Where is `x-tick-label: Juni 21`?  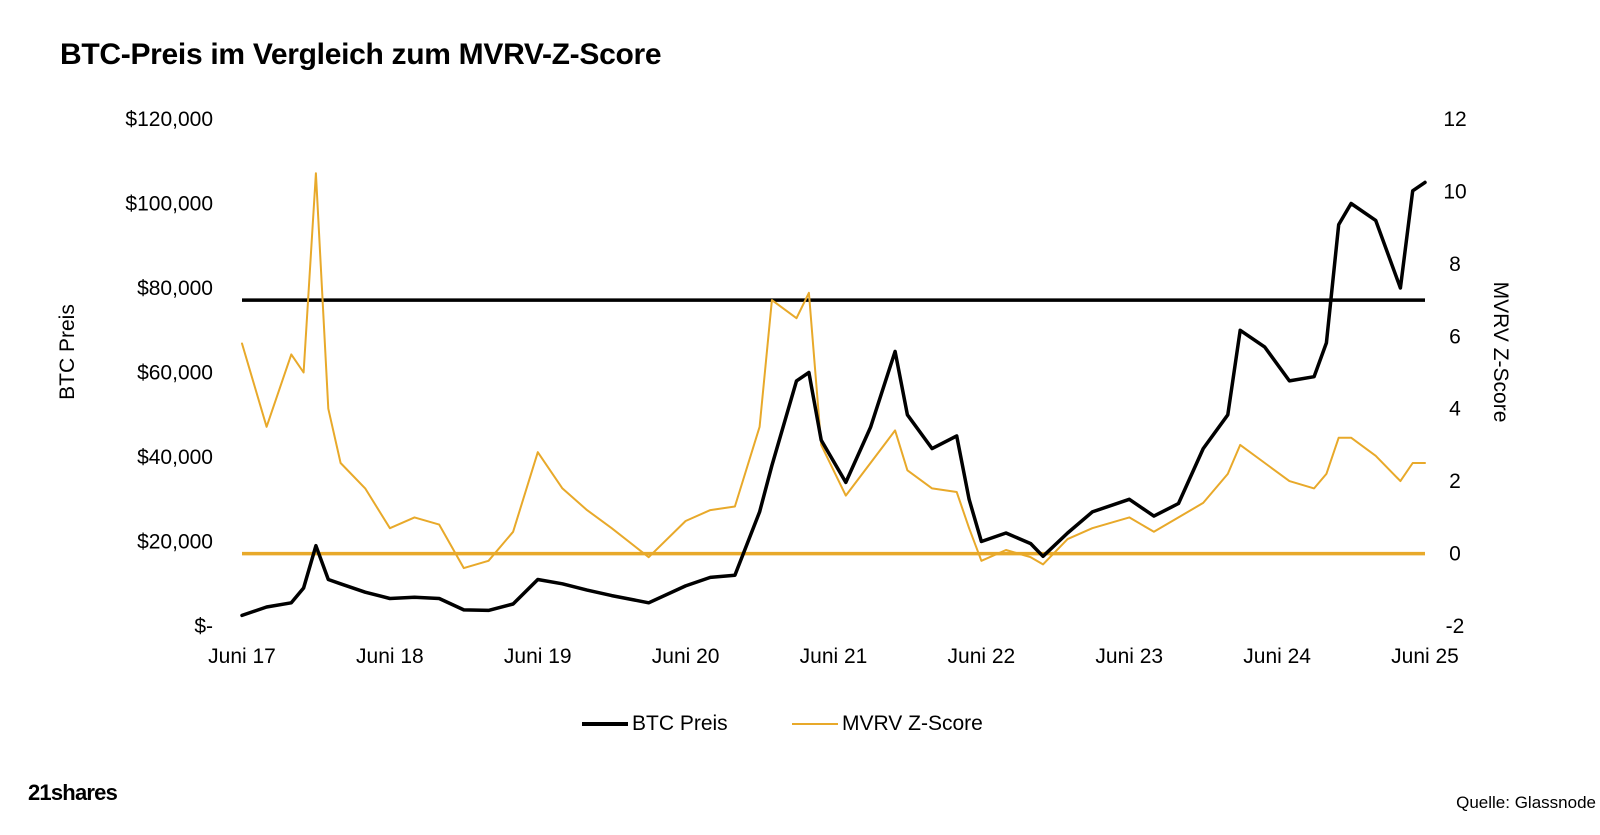 x-tick-label: Juni 21 is located at coordinates (834, 656).